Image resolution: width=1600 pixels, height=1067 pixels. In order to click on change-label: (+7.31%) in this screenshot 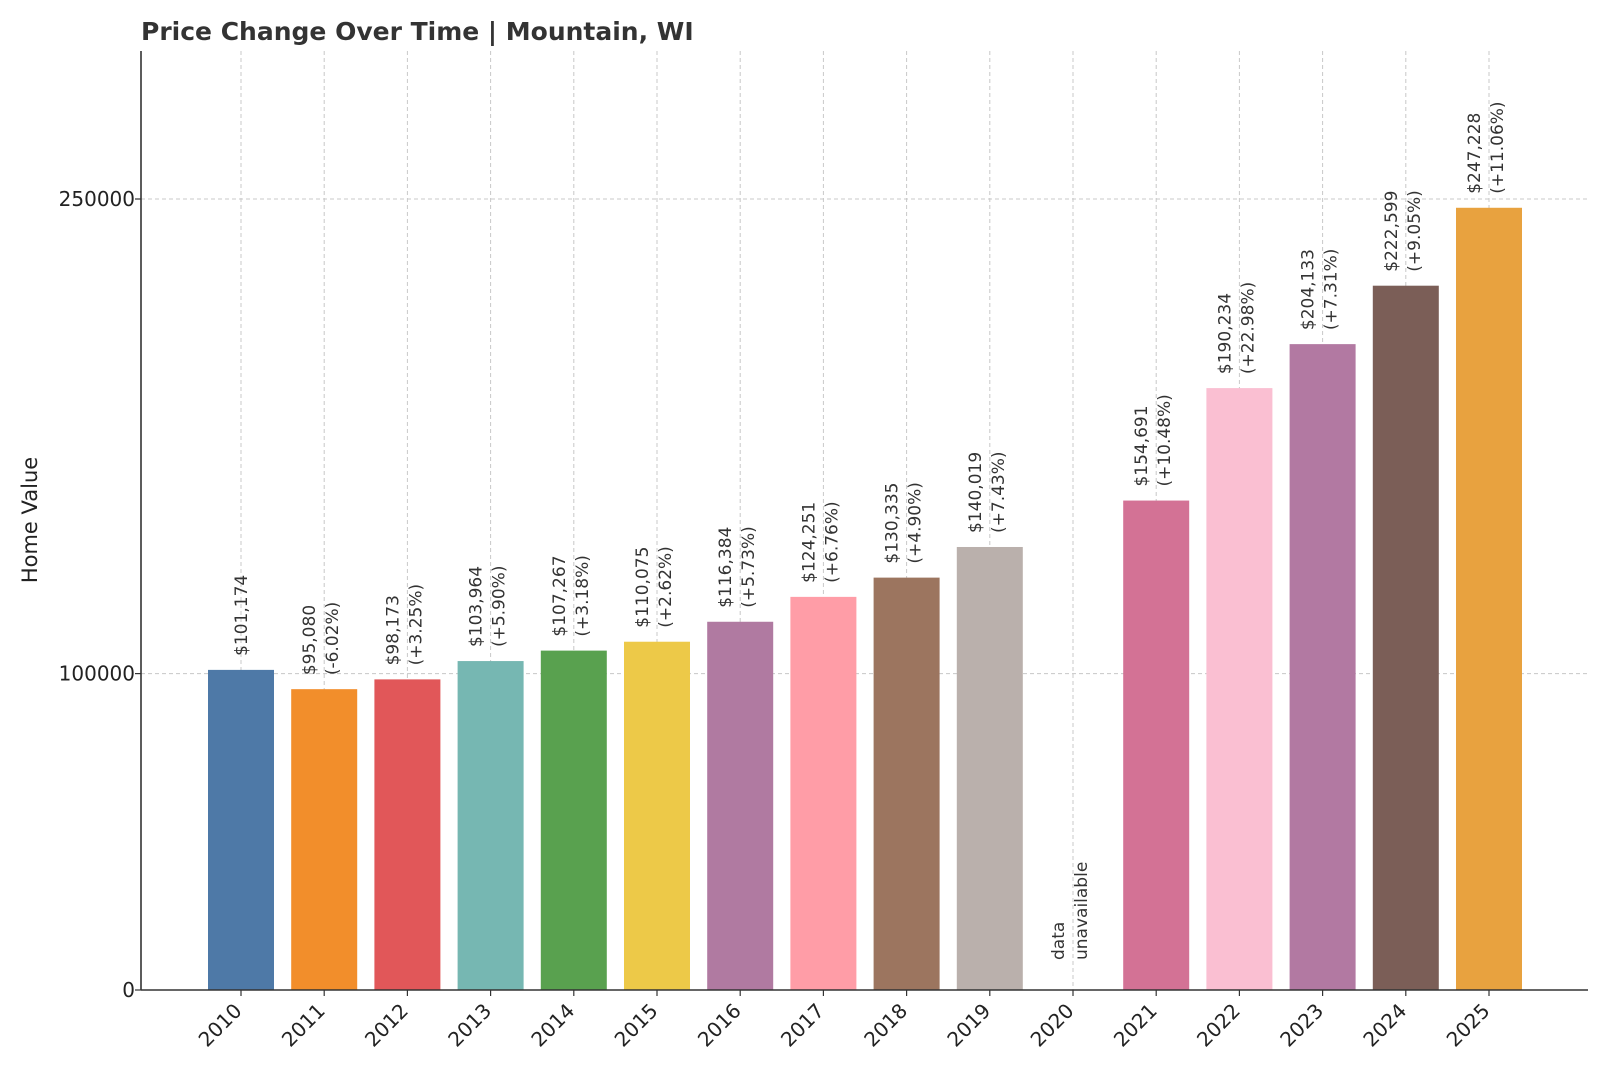, I will do `click(1332, 290)`.